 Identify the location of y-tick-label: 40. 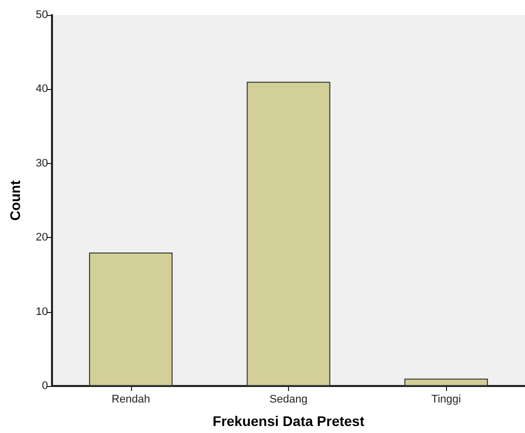
(42, 89).